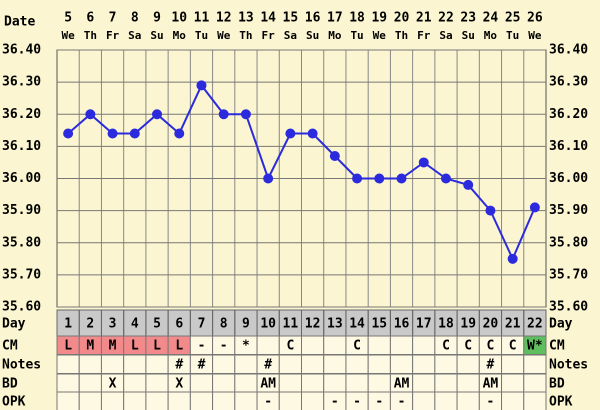 This screenshot has width=600, height=410. I want to click on day-number: 11, so click(291, 324).